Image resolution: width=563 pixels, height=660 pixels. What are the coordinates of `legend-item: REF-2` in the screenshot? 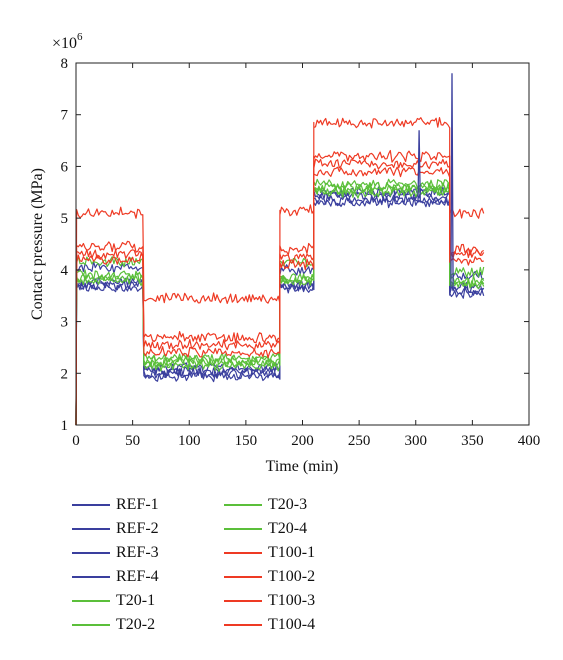 It's located at (142, 530).